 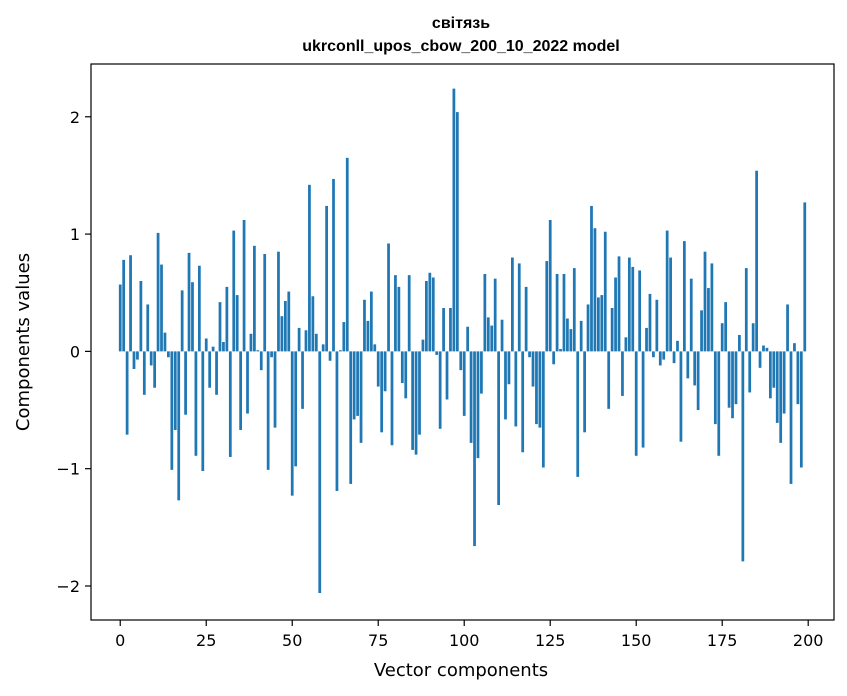 What do you see at coordinates (378, 640) in the screenshot?
I see `x-tick-label: 75` at bounding box center [378, 640].